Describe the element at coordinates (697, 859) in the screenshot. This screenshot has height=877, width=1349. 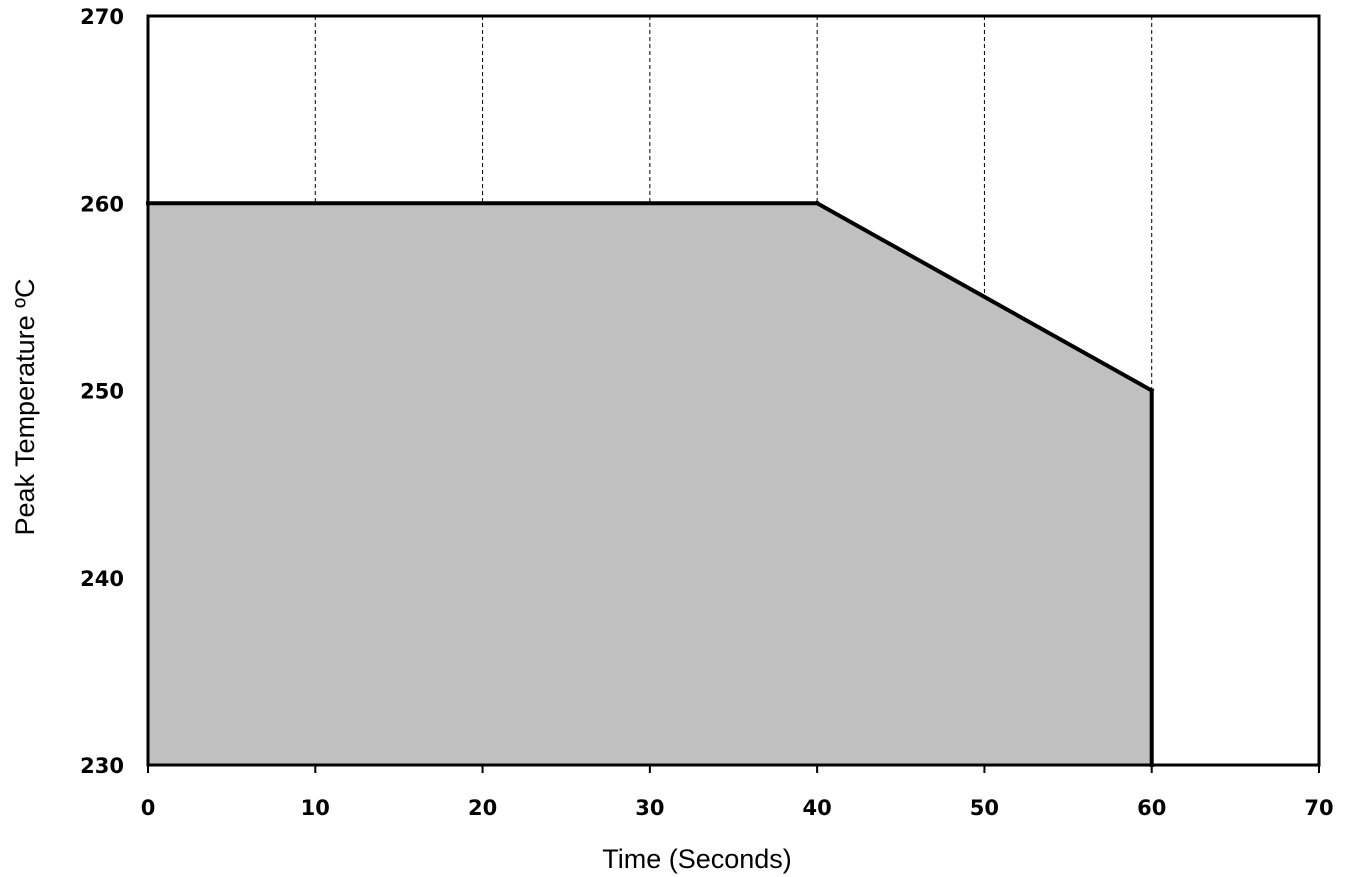
I see `x-axis-title: Time (Seconds)` at that location.